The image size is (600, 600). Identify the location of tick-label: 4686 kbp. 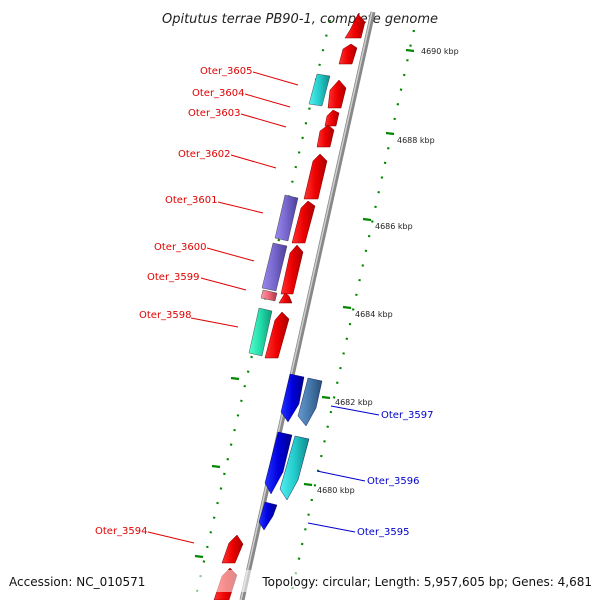
(394, 226).